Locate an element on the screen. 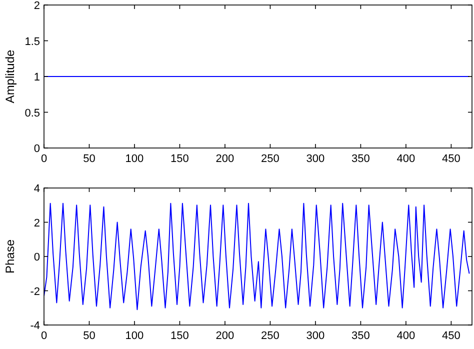 This screenshot has height=349, width=474. y-tick-label: 1.5 is located at coordinates (32, 42).